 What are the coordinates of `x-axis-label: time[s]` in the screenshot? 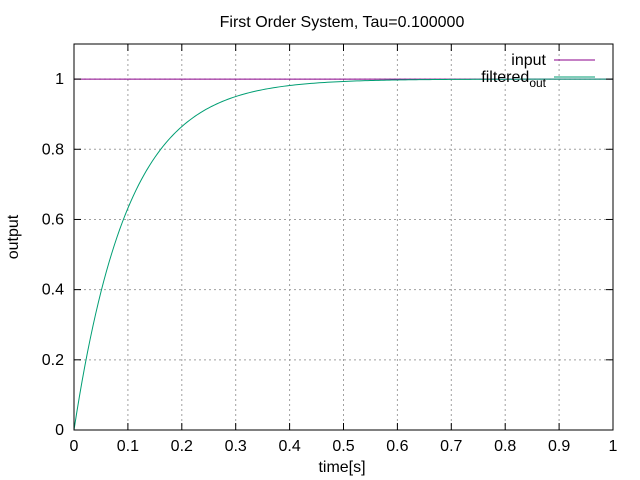 It's located at (341, 467).